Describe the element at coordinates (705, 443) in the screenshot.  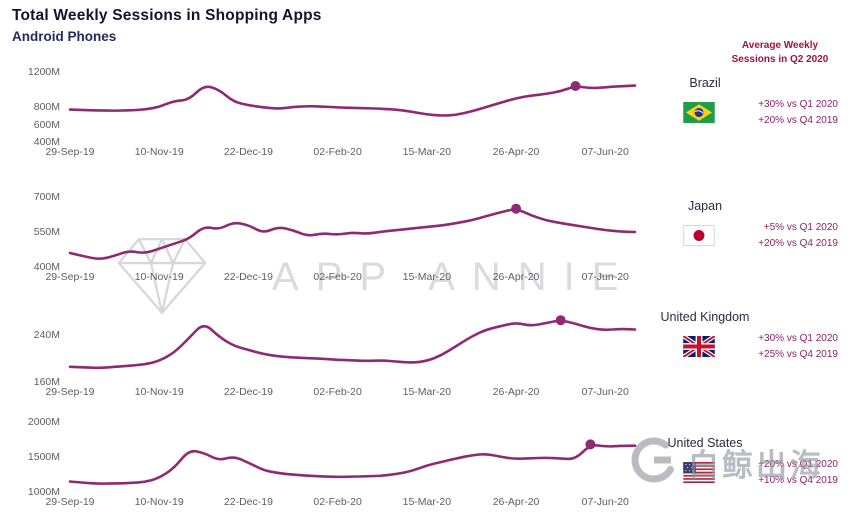
I see `country-name: United States` at that location.